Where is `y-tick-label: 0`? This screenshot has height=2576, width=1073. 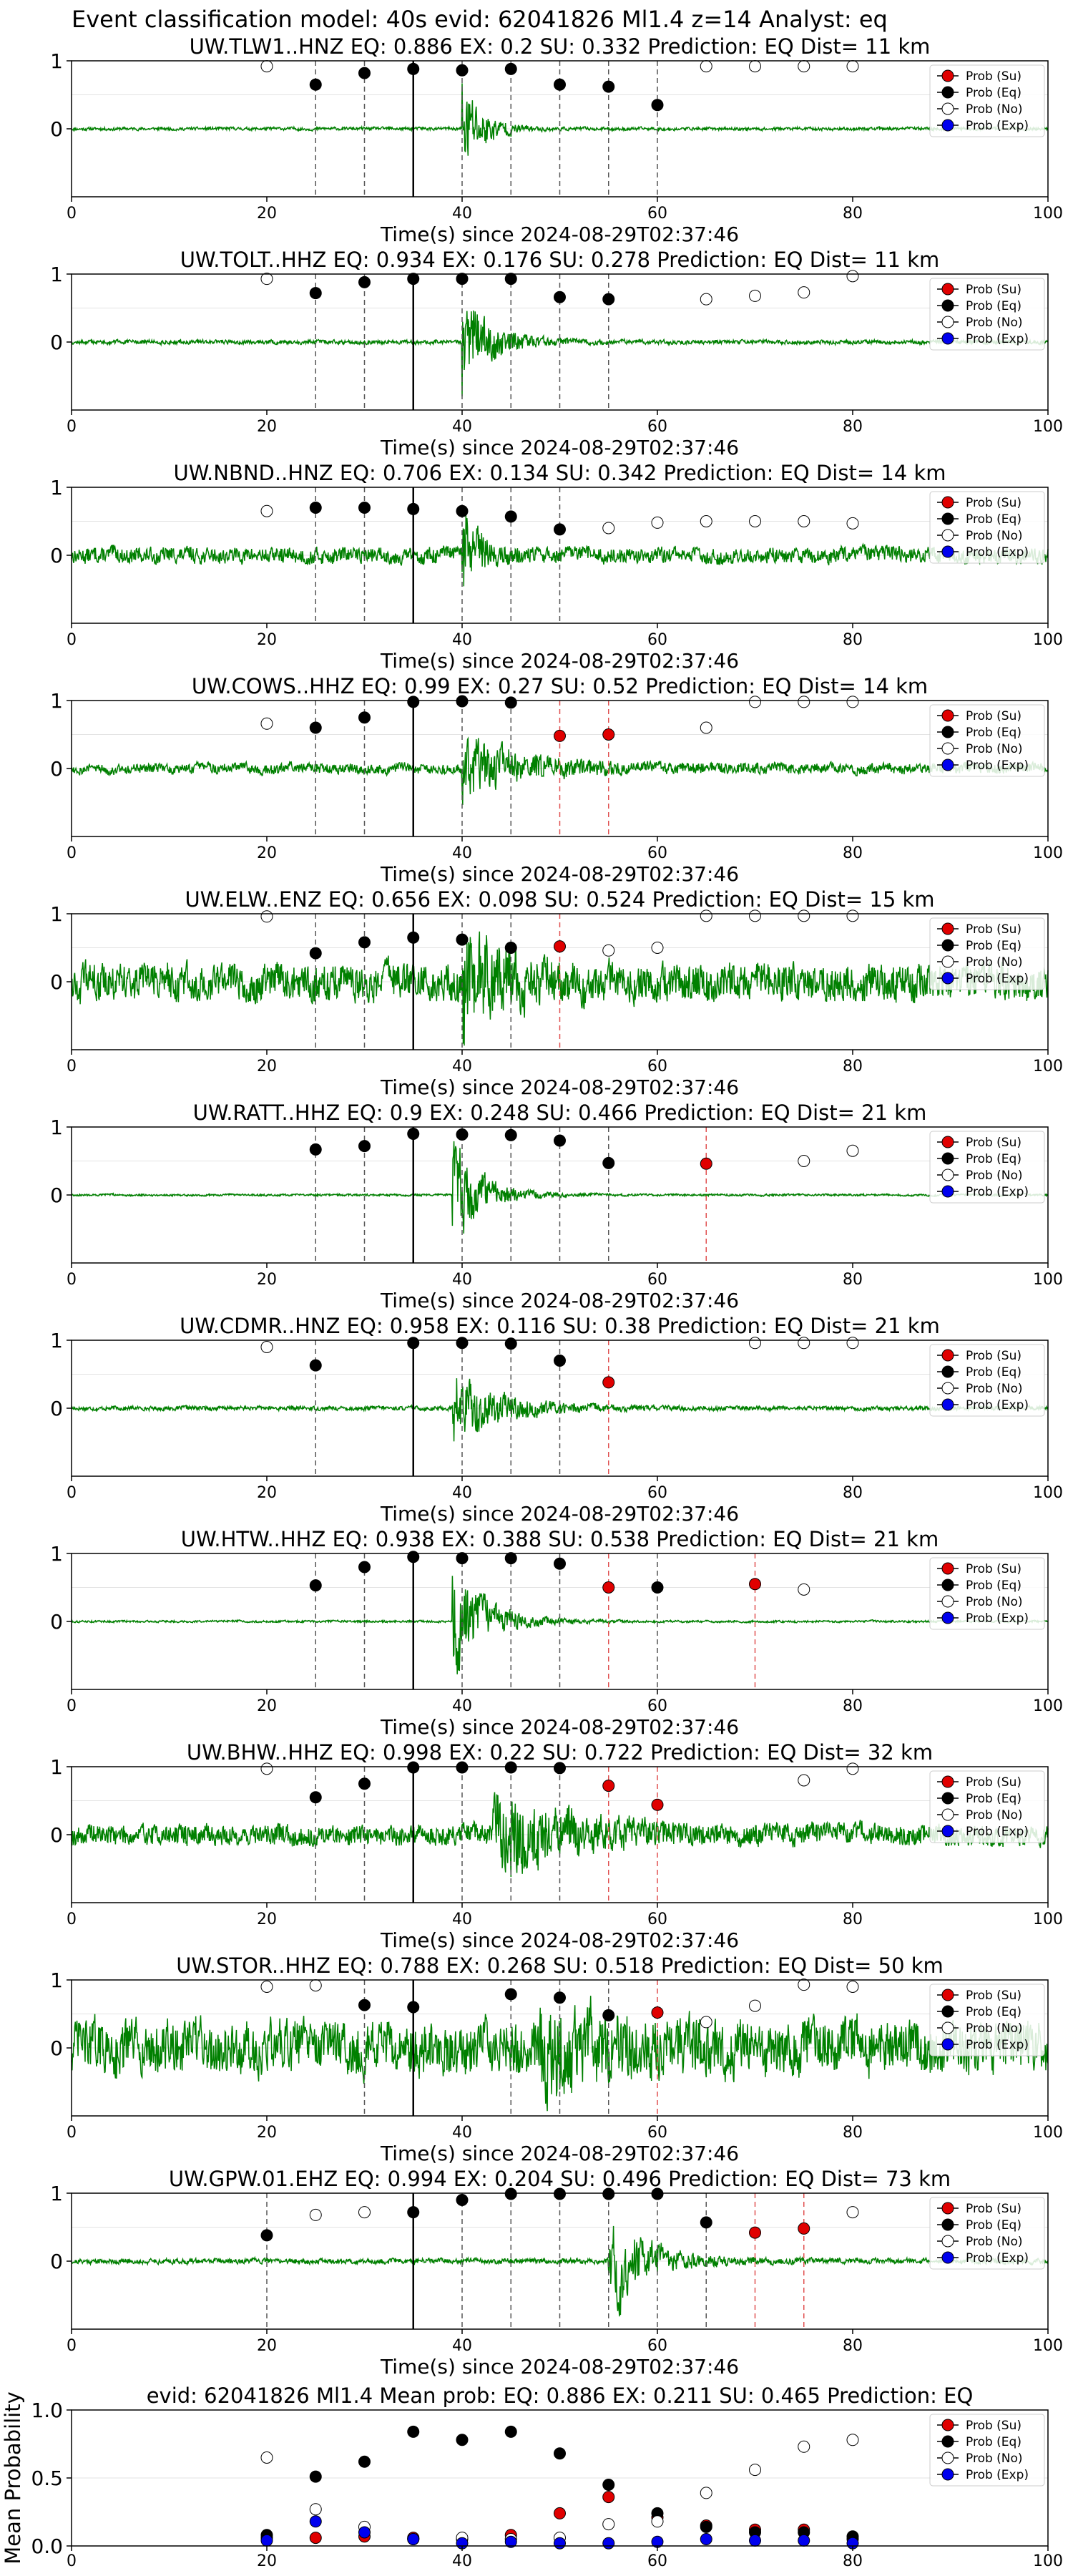 y-tick-label: 0 is located at coordinates (57, 982).